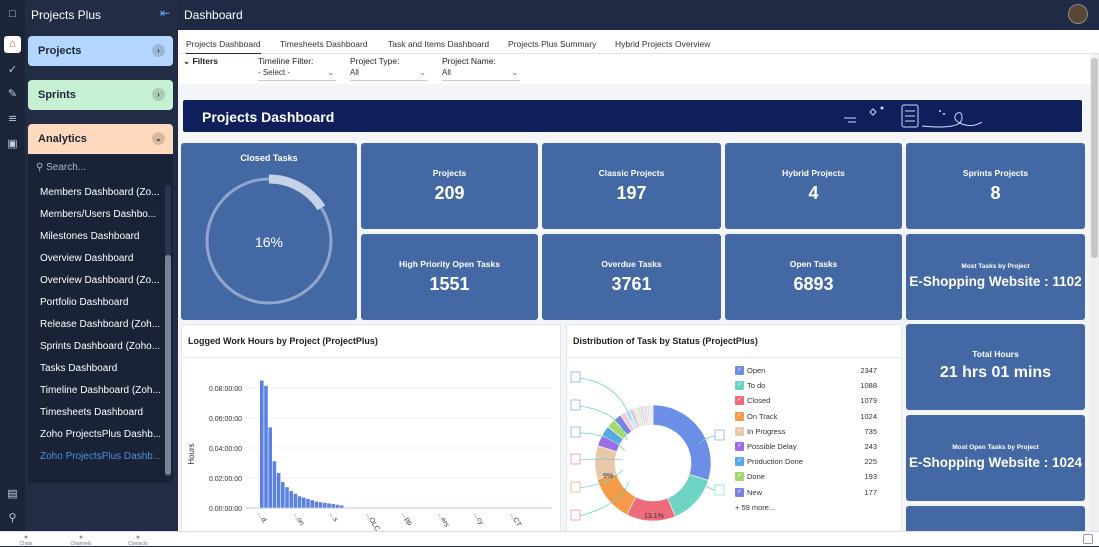 This screenshot has width=1099, height=547. Describe the element at coordinates (92, 412) in the screenshot. I see `list-item: Timesheets Dashboard` at that location.